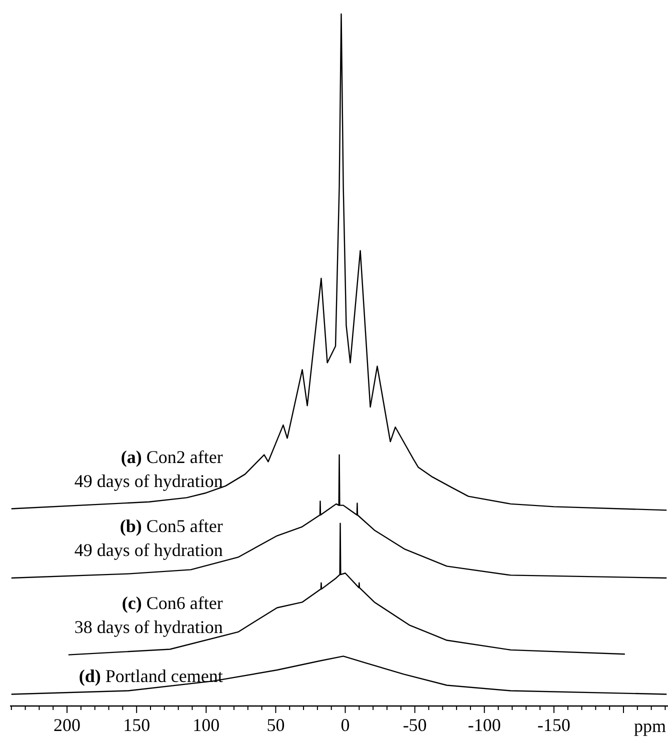 This screenshot has width=668, height=739. Describe the element at coordinates (148, 614) in the screenshot. I see `series-label: (c) Con6 after 38 days of hydration` at that location.